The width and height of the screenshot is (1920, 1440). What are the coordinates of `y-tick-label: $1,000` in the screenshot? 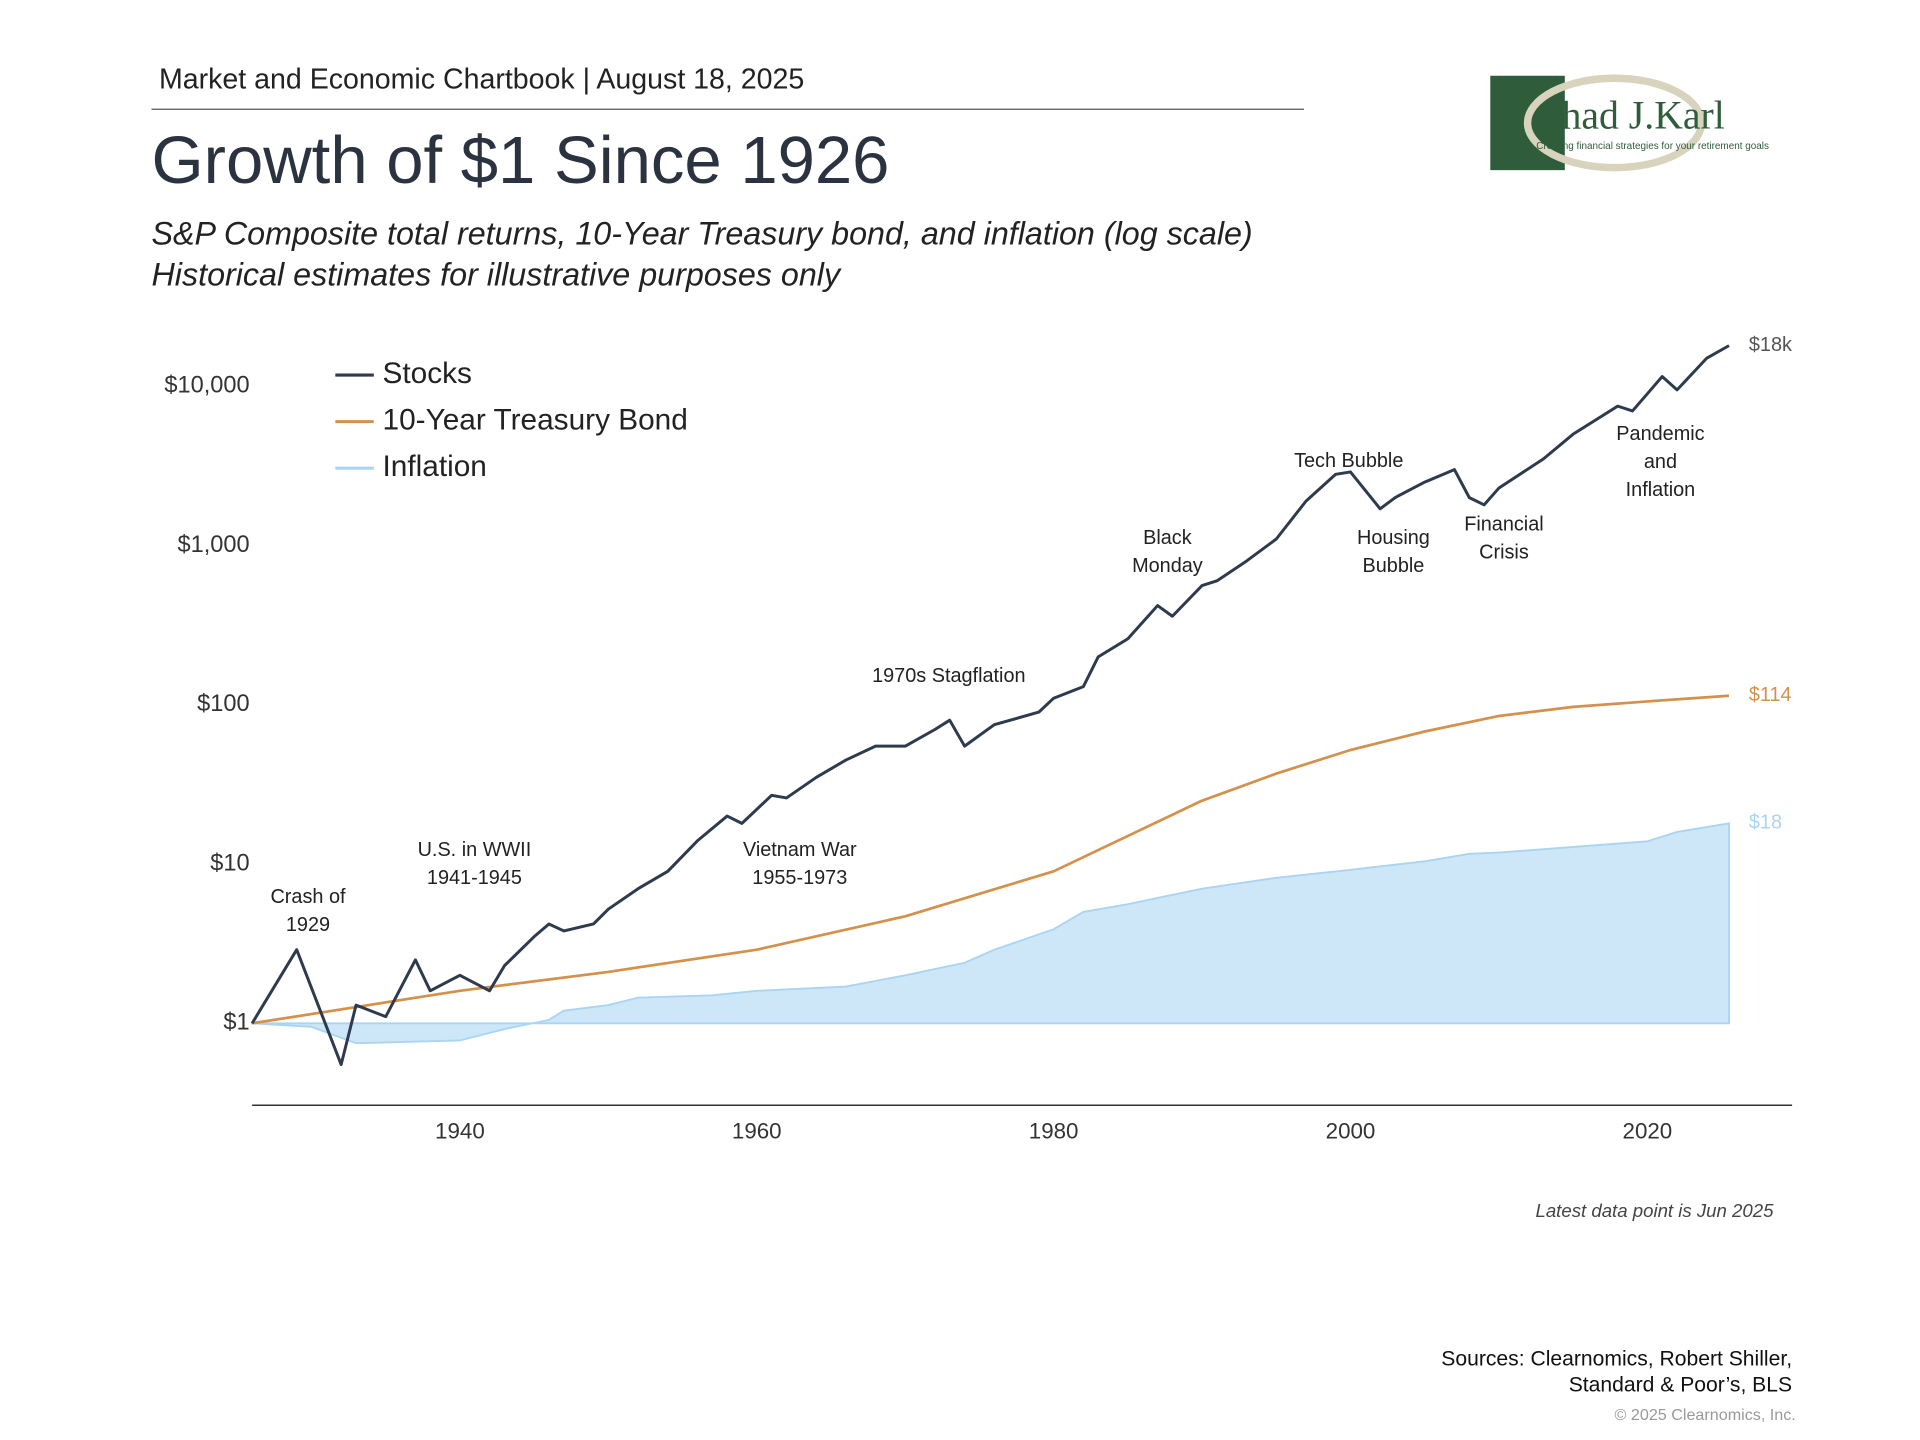 It's located at (213, 544).